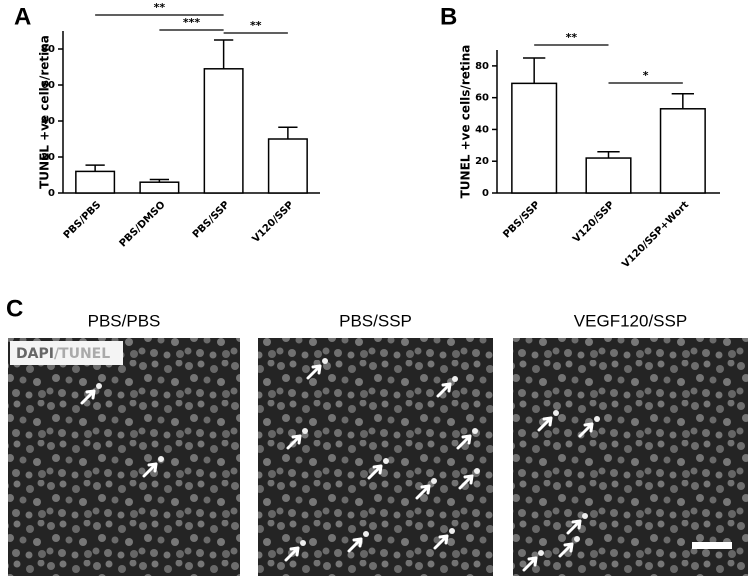 The width and height of the screenshot is (749, 576). Describe the element at coordinates (22, 16) in the screenshot. I see `panel-label: A` at that location.